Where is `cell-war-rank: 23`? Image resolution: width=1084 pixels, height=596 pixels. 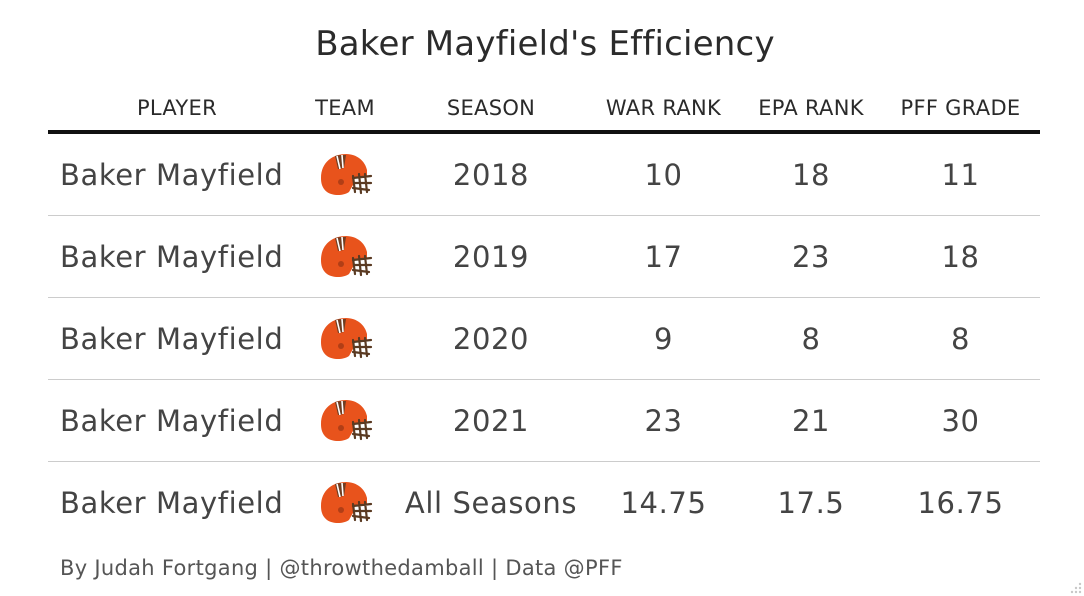 cell-war-rank: 23 is located at coordinates (663, 420).